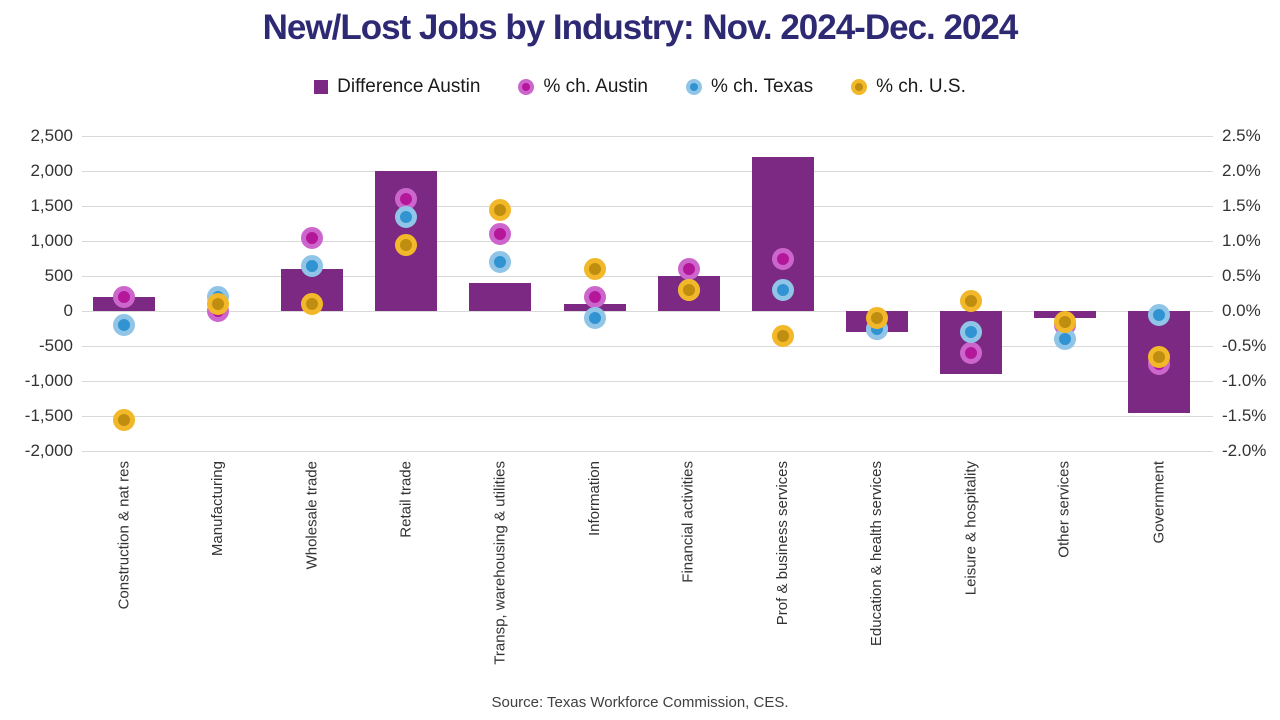 This screenshot has height=720, width=1280. Describe the element at coordinates (312, 515) in the screenshot. I see `category-label: Wholesale trade` at that location.